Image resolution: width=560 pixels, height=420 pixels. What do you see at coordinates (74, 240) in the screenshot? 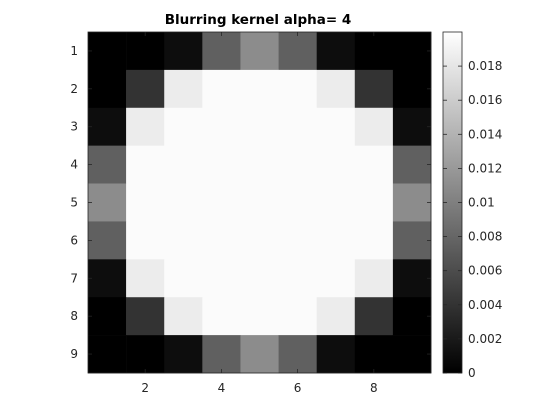
I see `y-tick-label: 6` at bounding box center [74, 240].